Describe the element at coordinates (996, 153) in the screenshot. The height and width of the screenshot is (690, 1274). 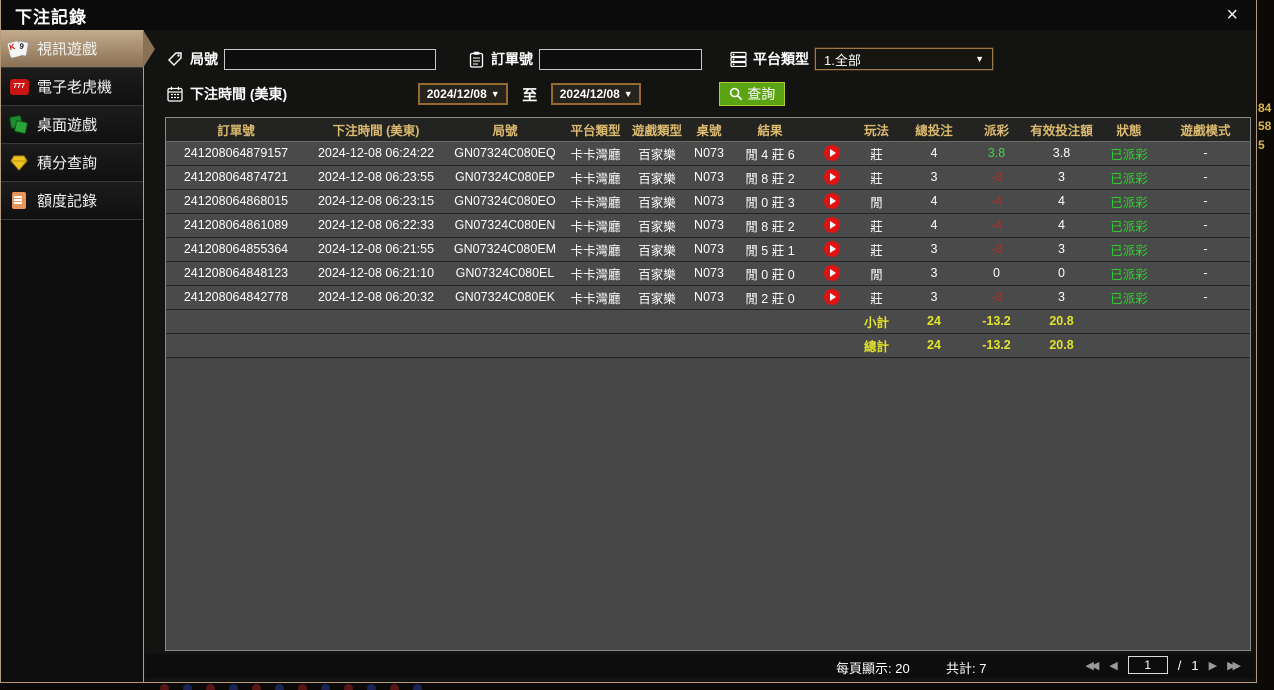
I see `cell-payout: 3.8` at that location.